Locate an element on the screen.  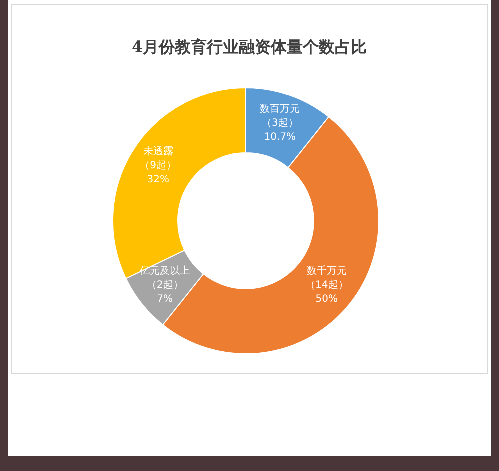
data-label: （9起） 32% is located at coordinates (158, 172).